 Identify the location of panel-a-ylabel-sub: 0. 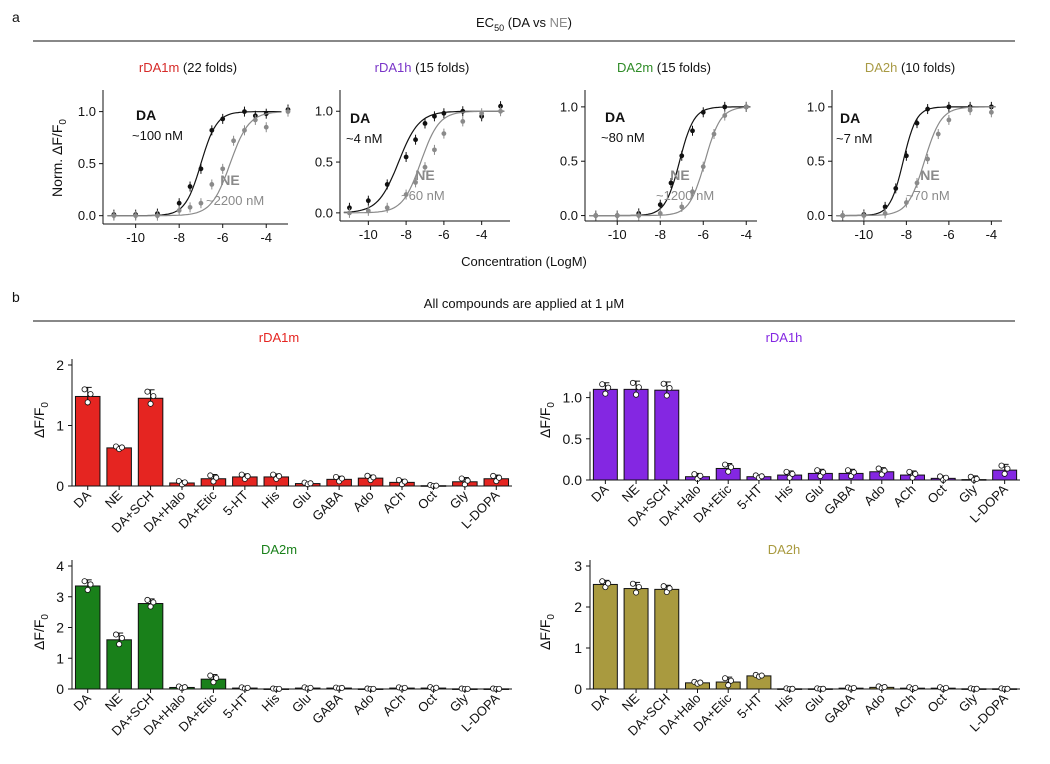
(63, 122).